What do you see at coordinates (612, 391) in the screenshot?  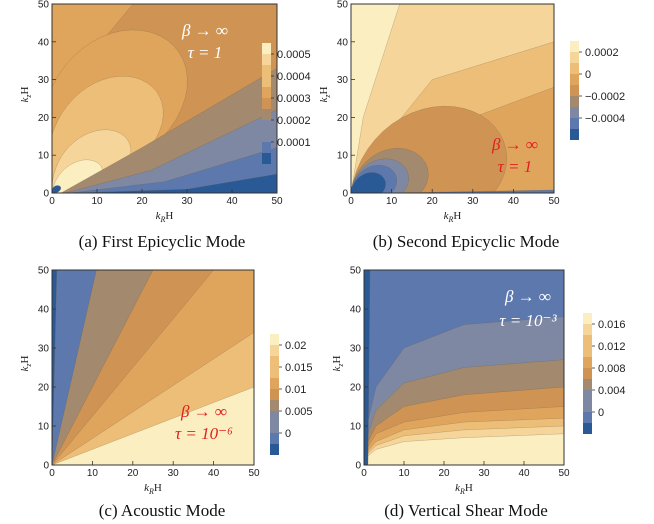 I see `legend-label: 0.004` at bounding box center [612, 391].